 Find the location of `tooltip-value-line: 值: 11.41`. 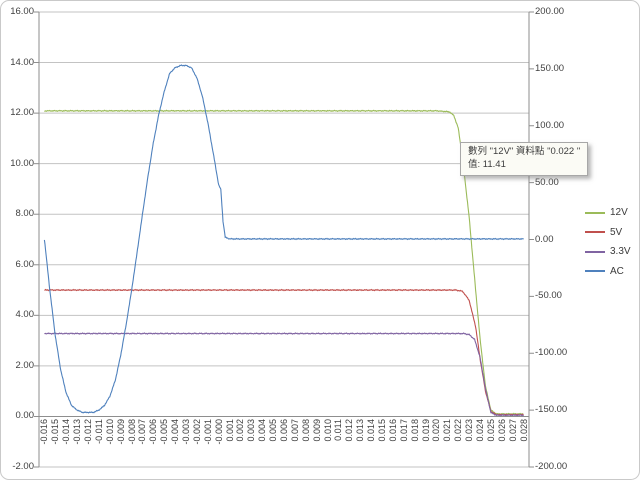

tooltip-value-line: 值: 11.41 is located at coordinates (487, 164).